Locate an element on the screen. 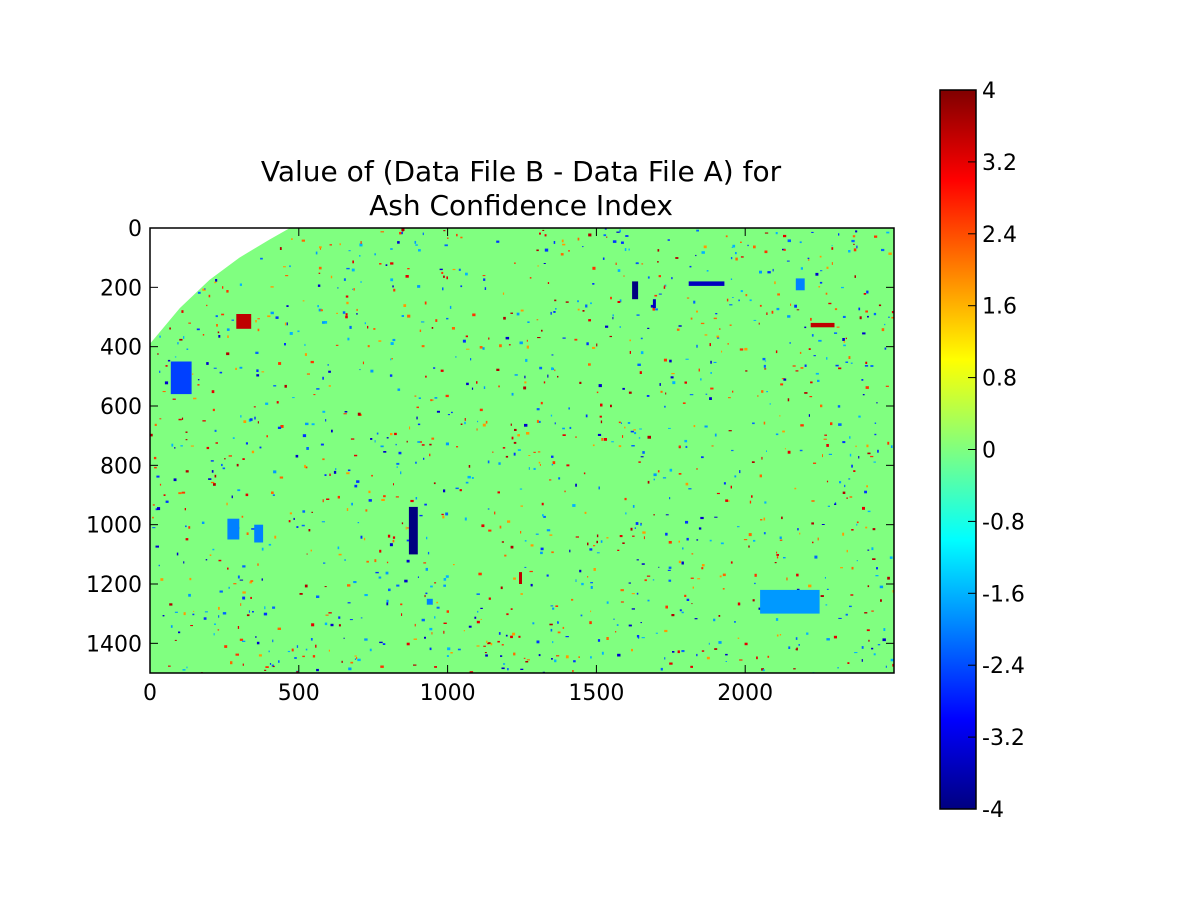  colorbar-tick-label: -0.8 is located at coordinates (1003, 522).